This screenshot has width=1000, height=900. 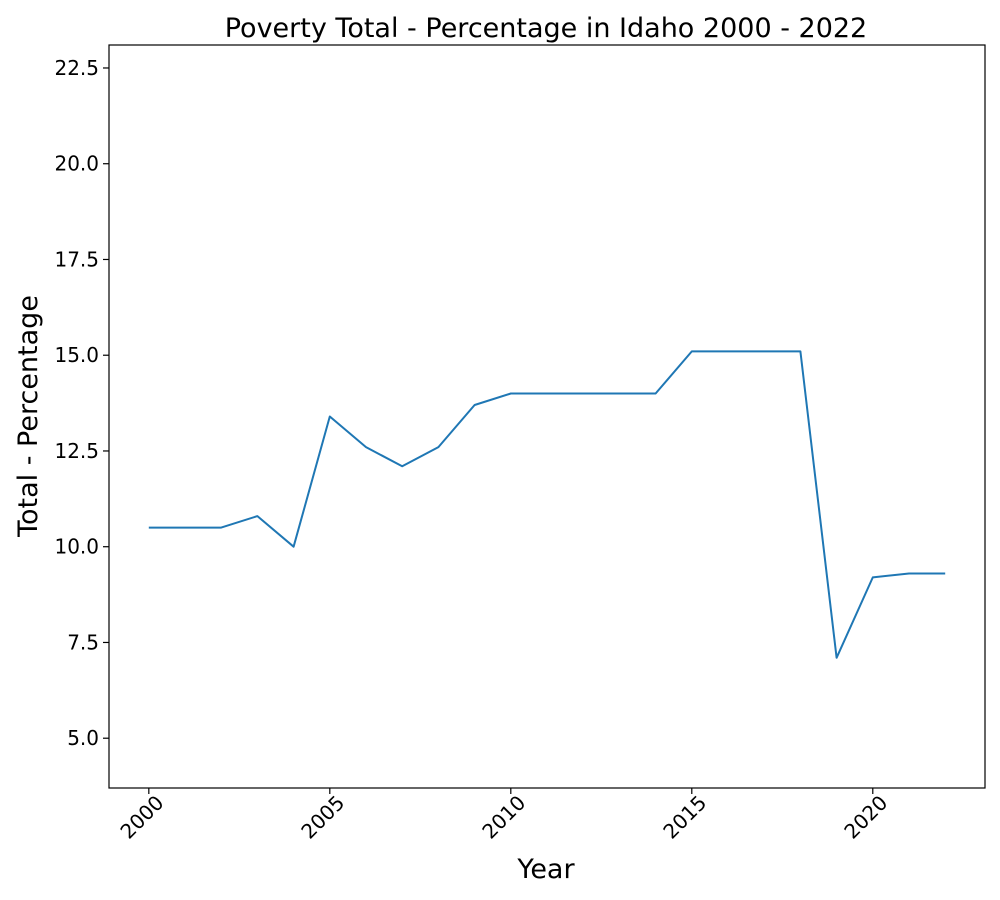 What do you see at coordinates (141, 817) in the screenshot?
I see `x-tick-label: 2000` at bounding box center [141, 817].